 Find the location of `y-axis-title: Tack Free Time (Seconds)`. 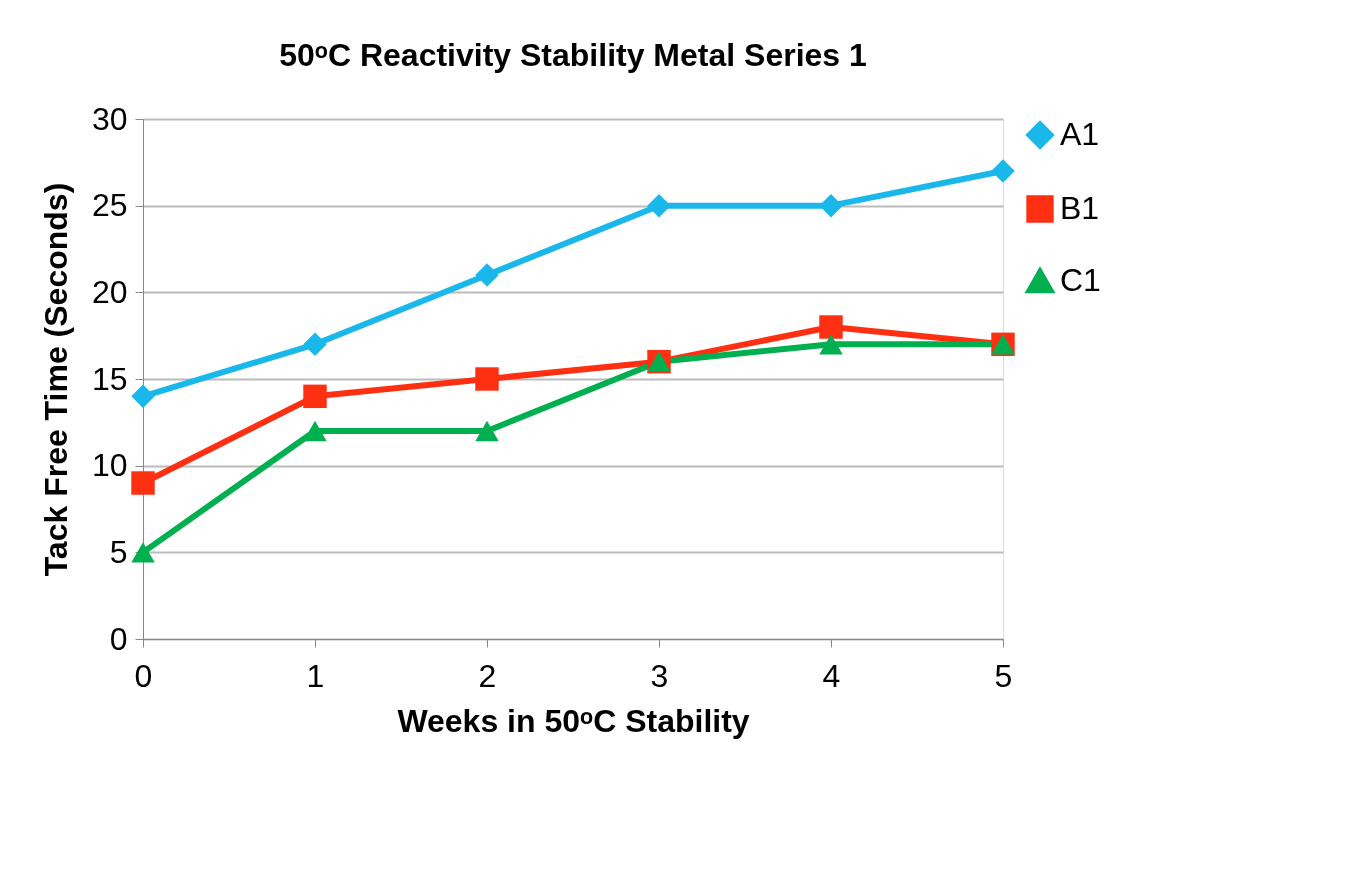

y-axis-title: Tack Free Time (Seconds) is located at coordinates (55, 379).